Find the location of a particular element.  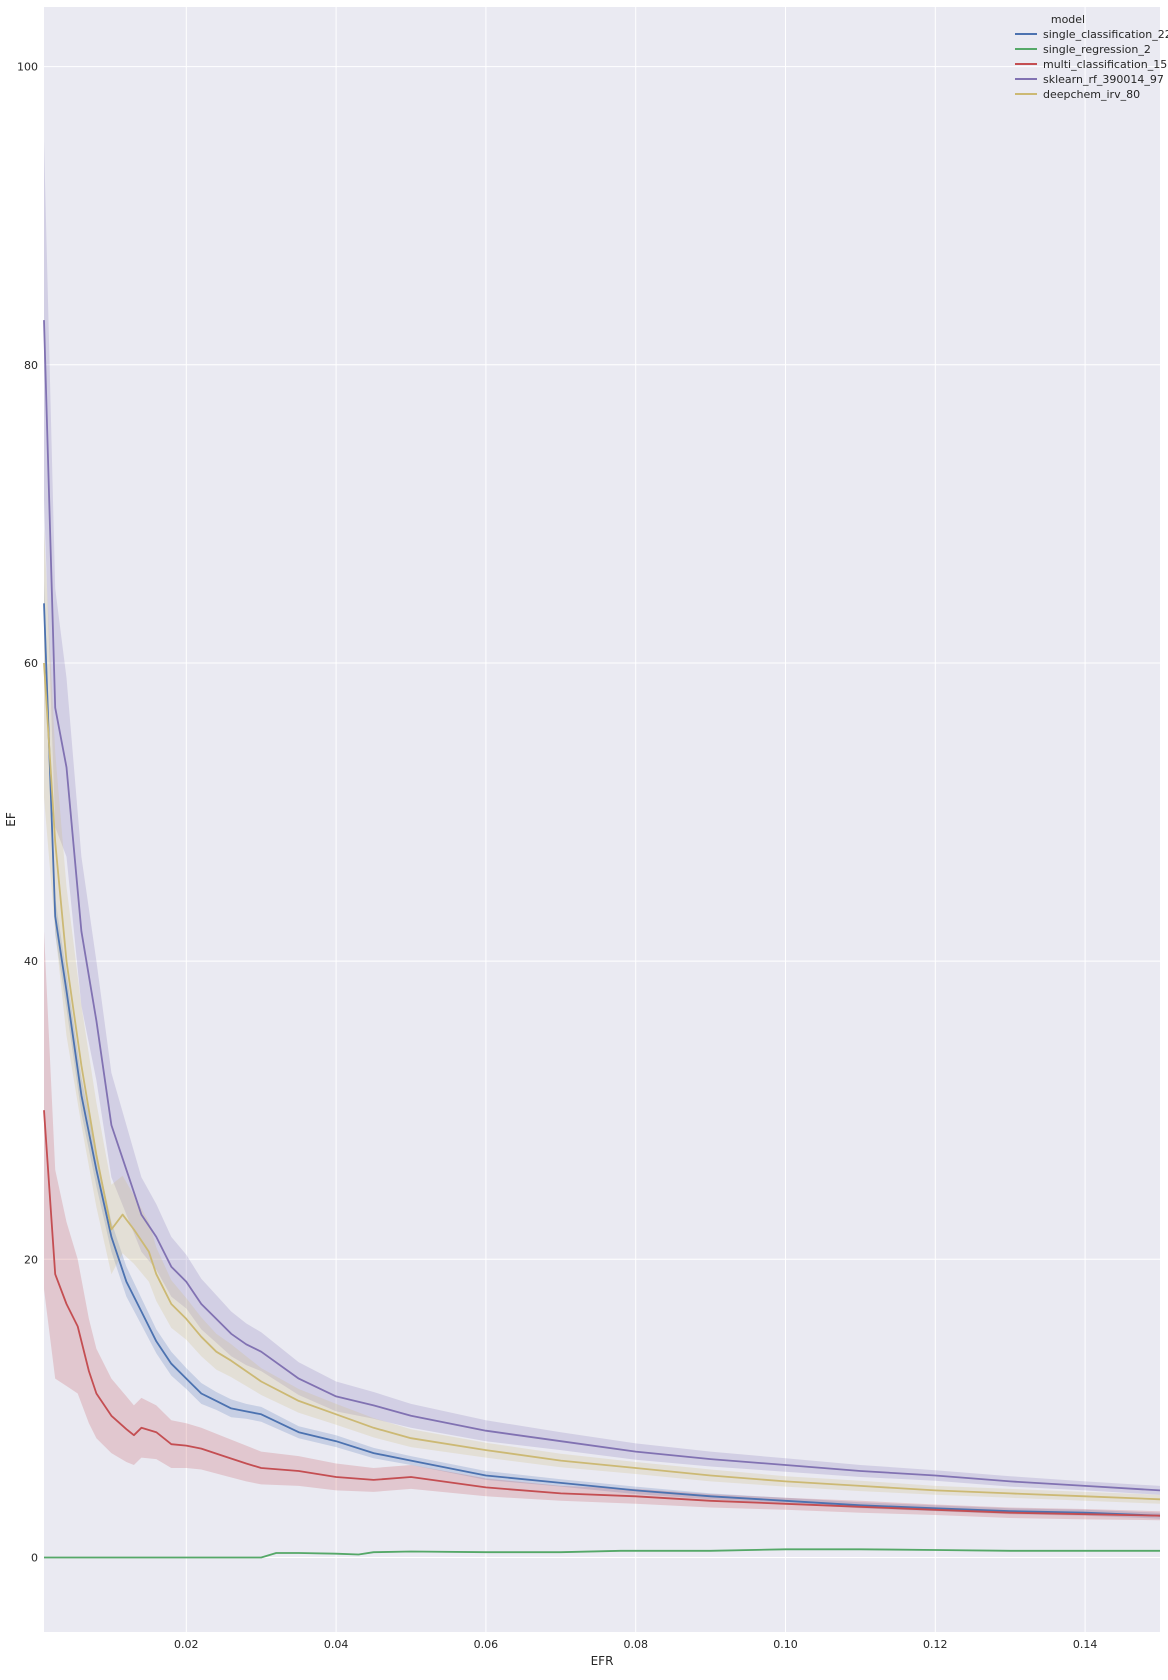

x-tick-label: 0.12 is located at coordinates (935, 1644).